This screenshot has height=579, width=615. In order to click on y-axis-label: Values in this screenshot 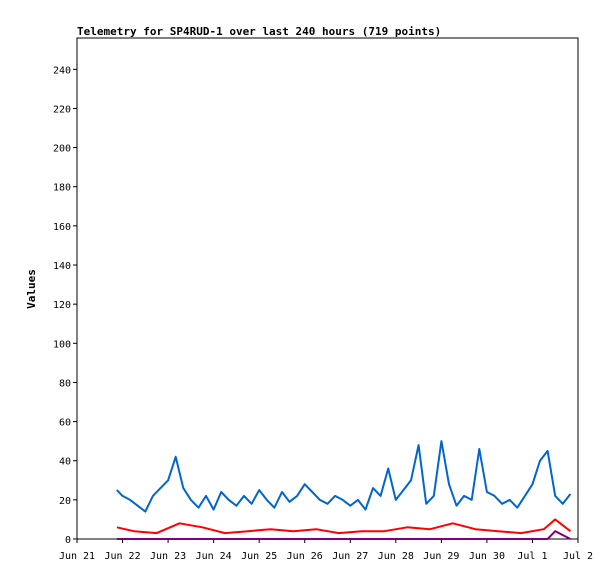, I will do `click(31, 289)`.